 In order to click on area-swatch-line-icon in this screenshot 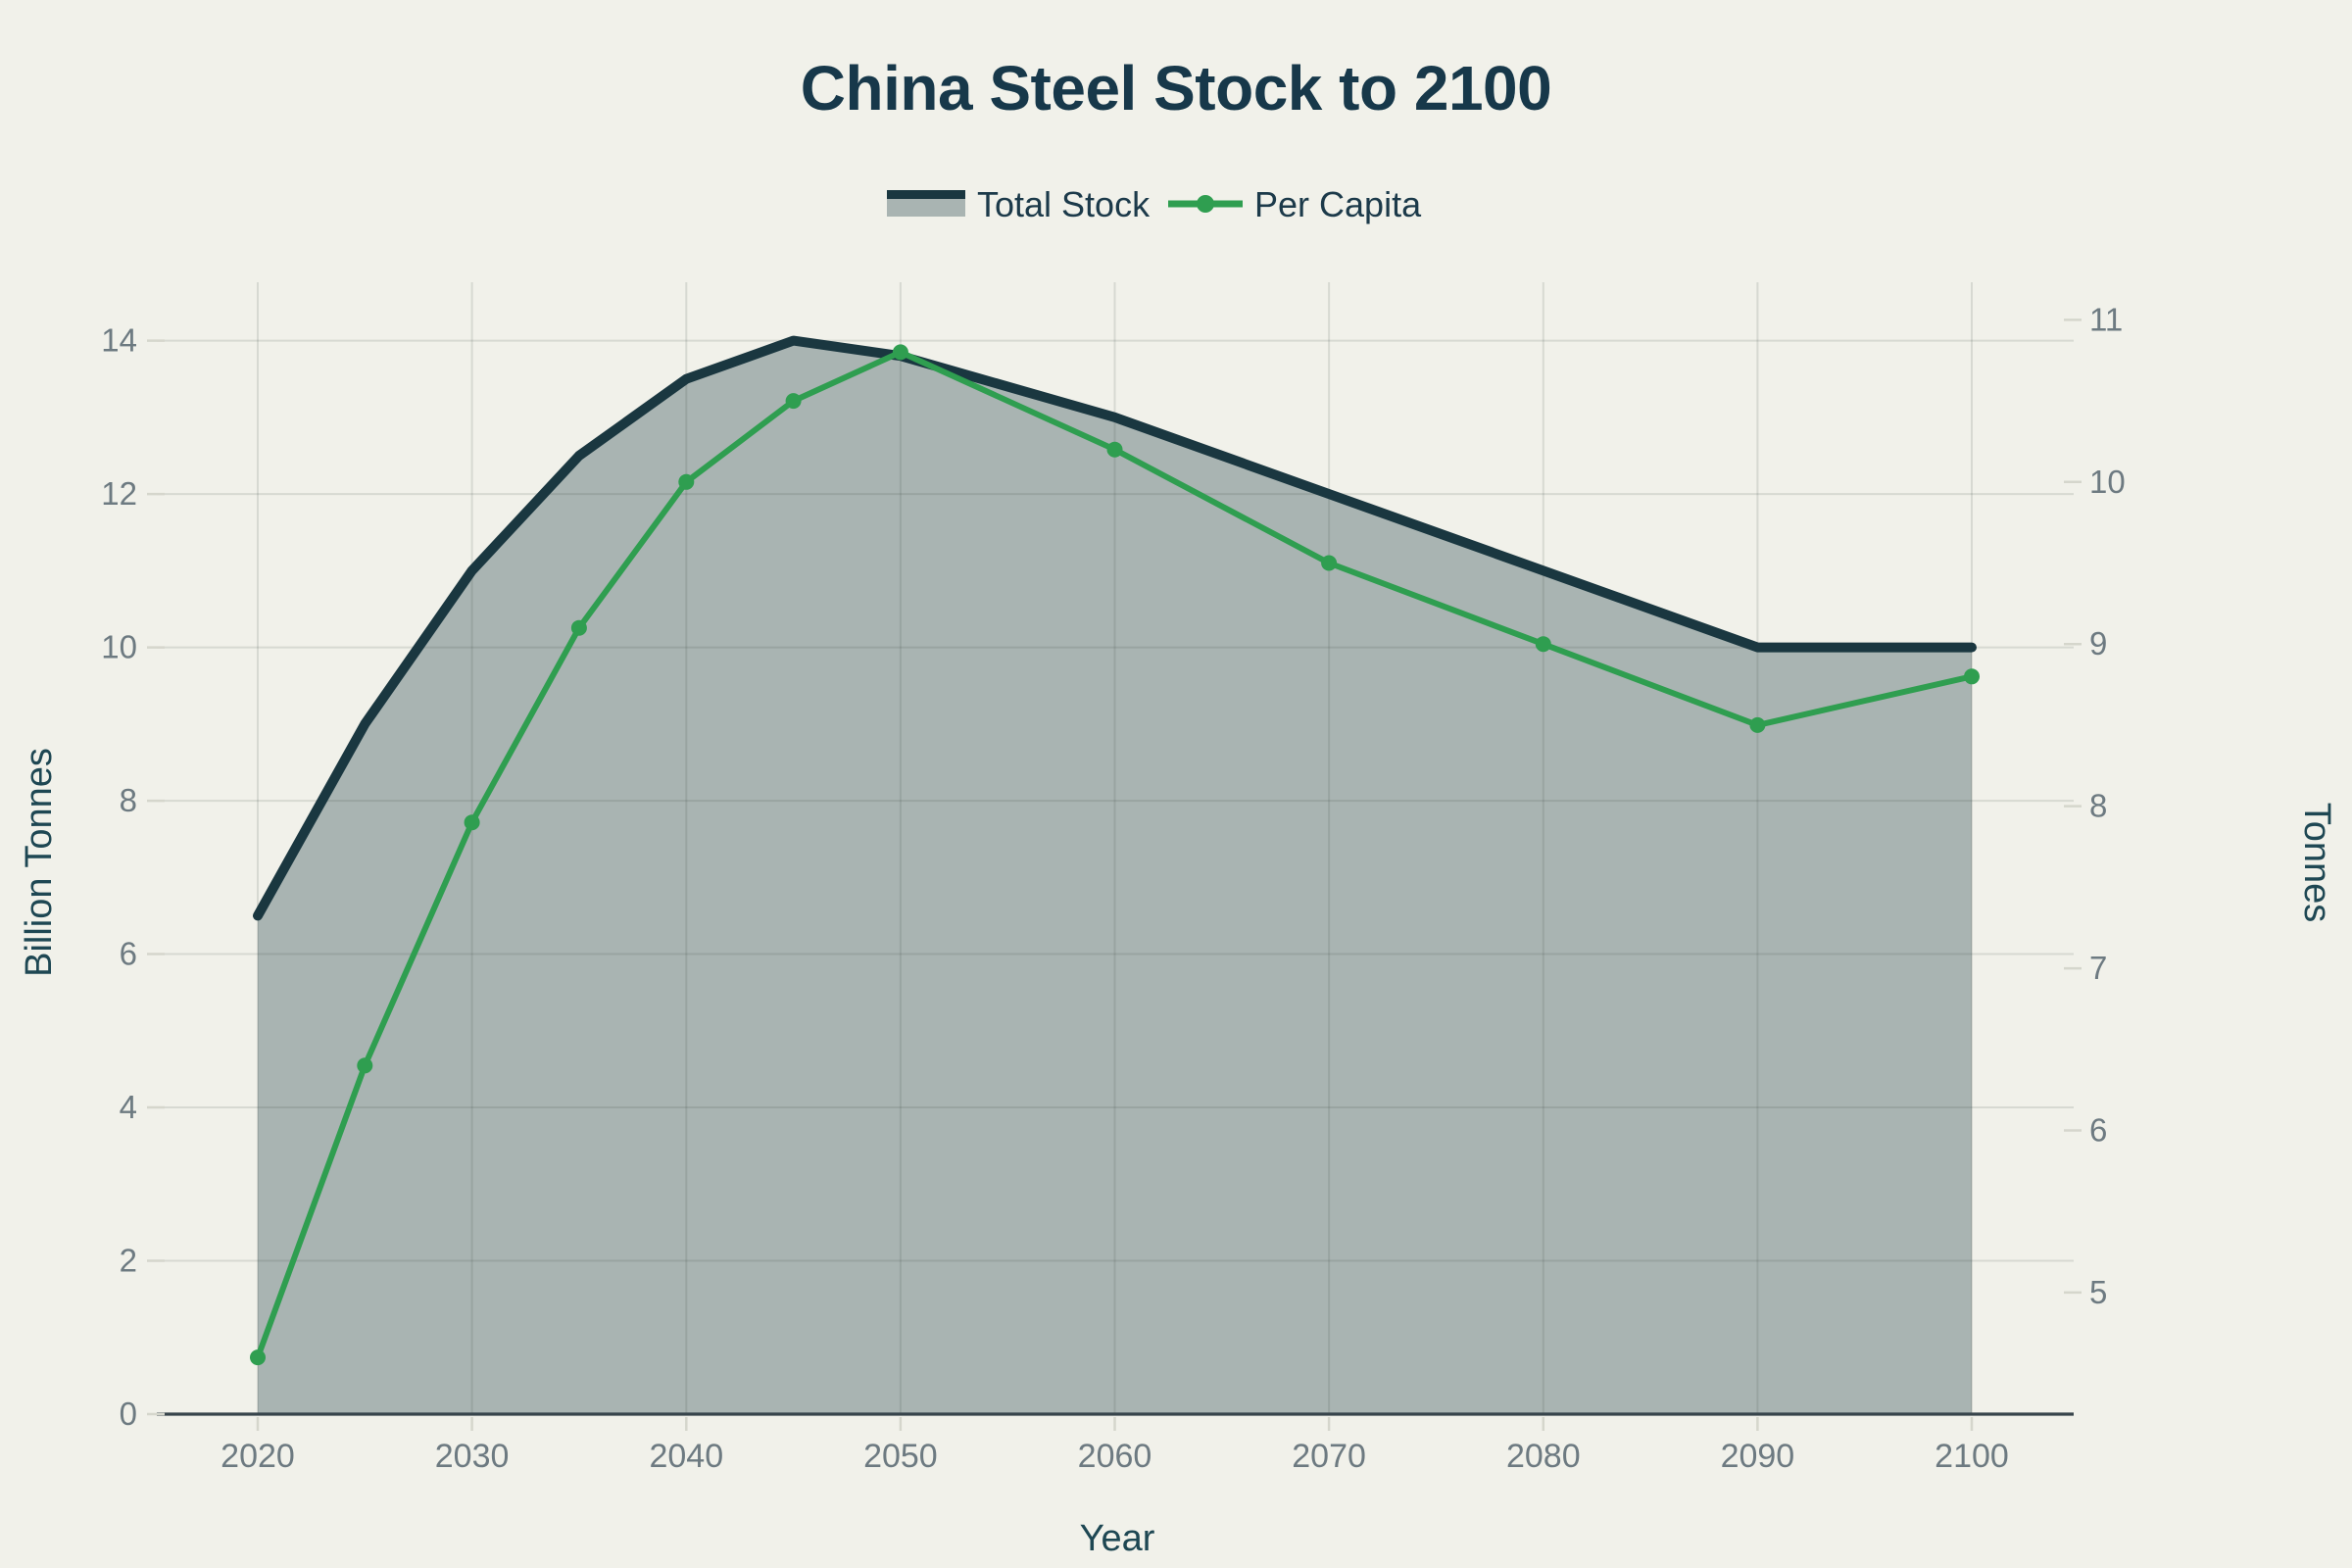, I will do `click(926, 194)`.